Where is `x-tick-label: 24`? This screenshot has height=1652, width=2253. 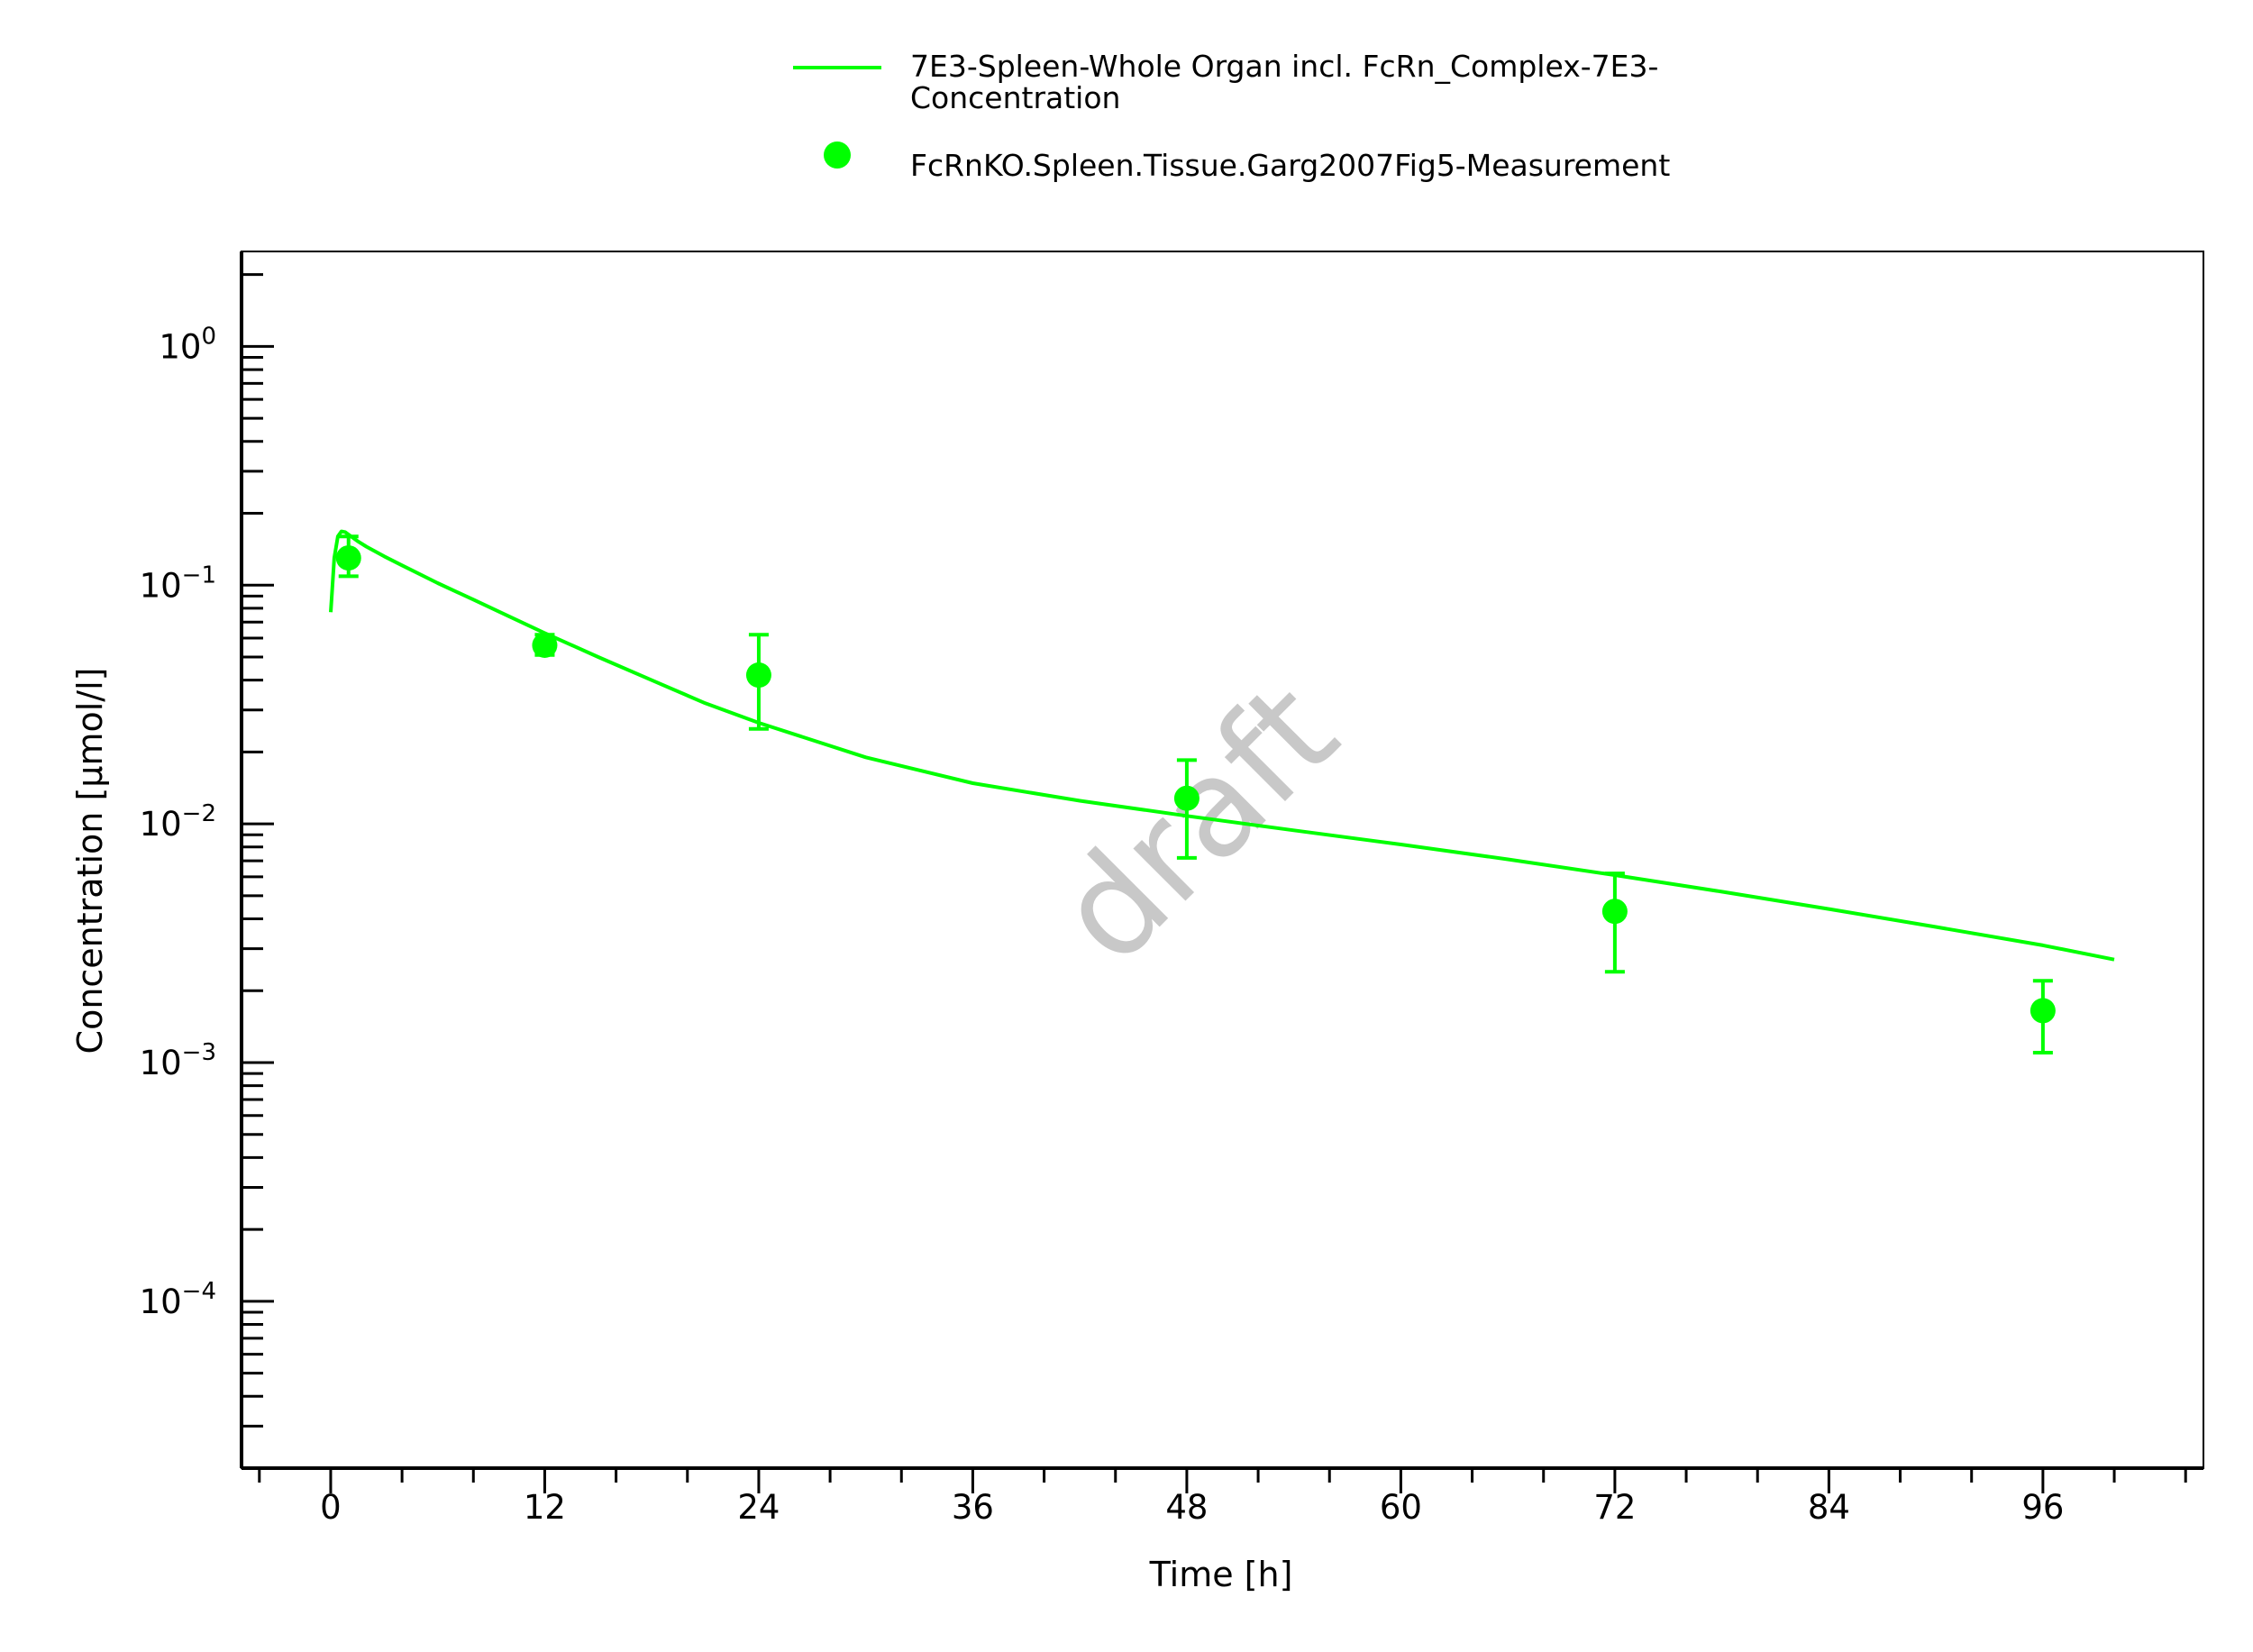 x-tick-label: 24 is located at coordinates (758, 1508).